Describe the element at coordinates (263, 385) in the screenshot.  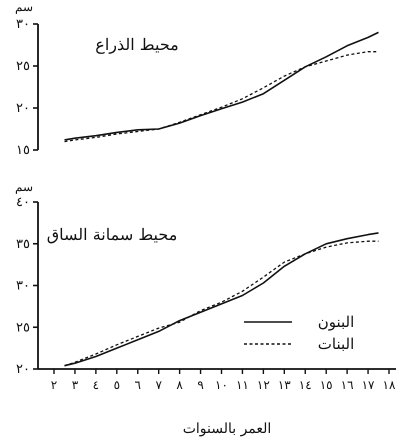
I see `x-tick-label: ١٢` at that location.